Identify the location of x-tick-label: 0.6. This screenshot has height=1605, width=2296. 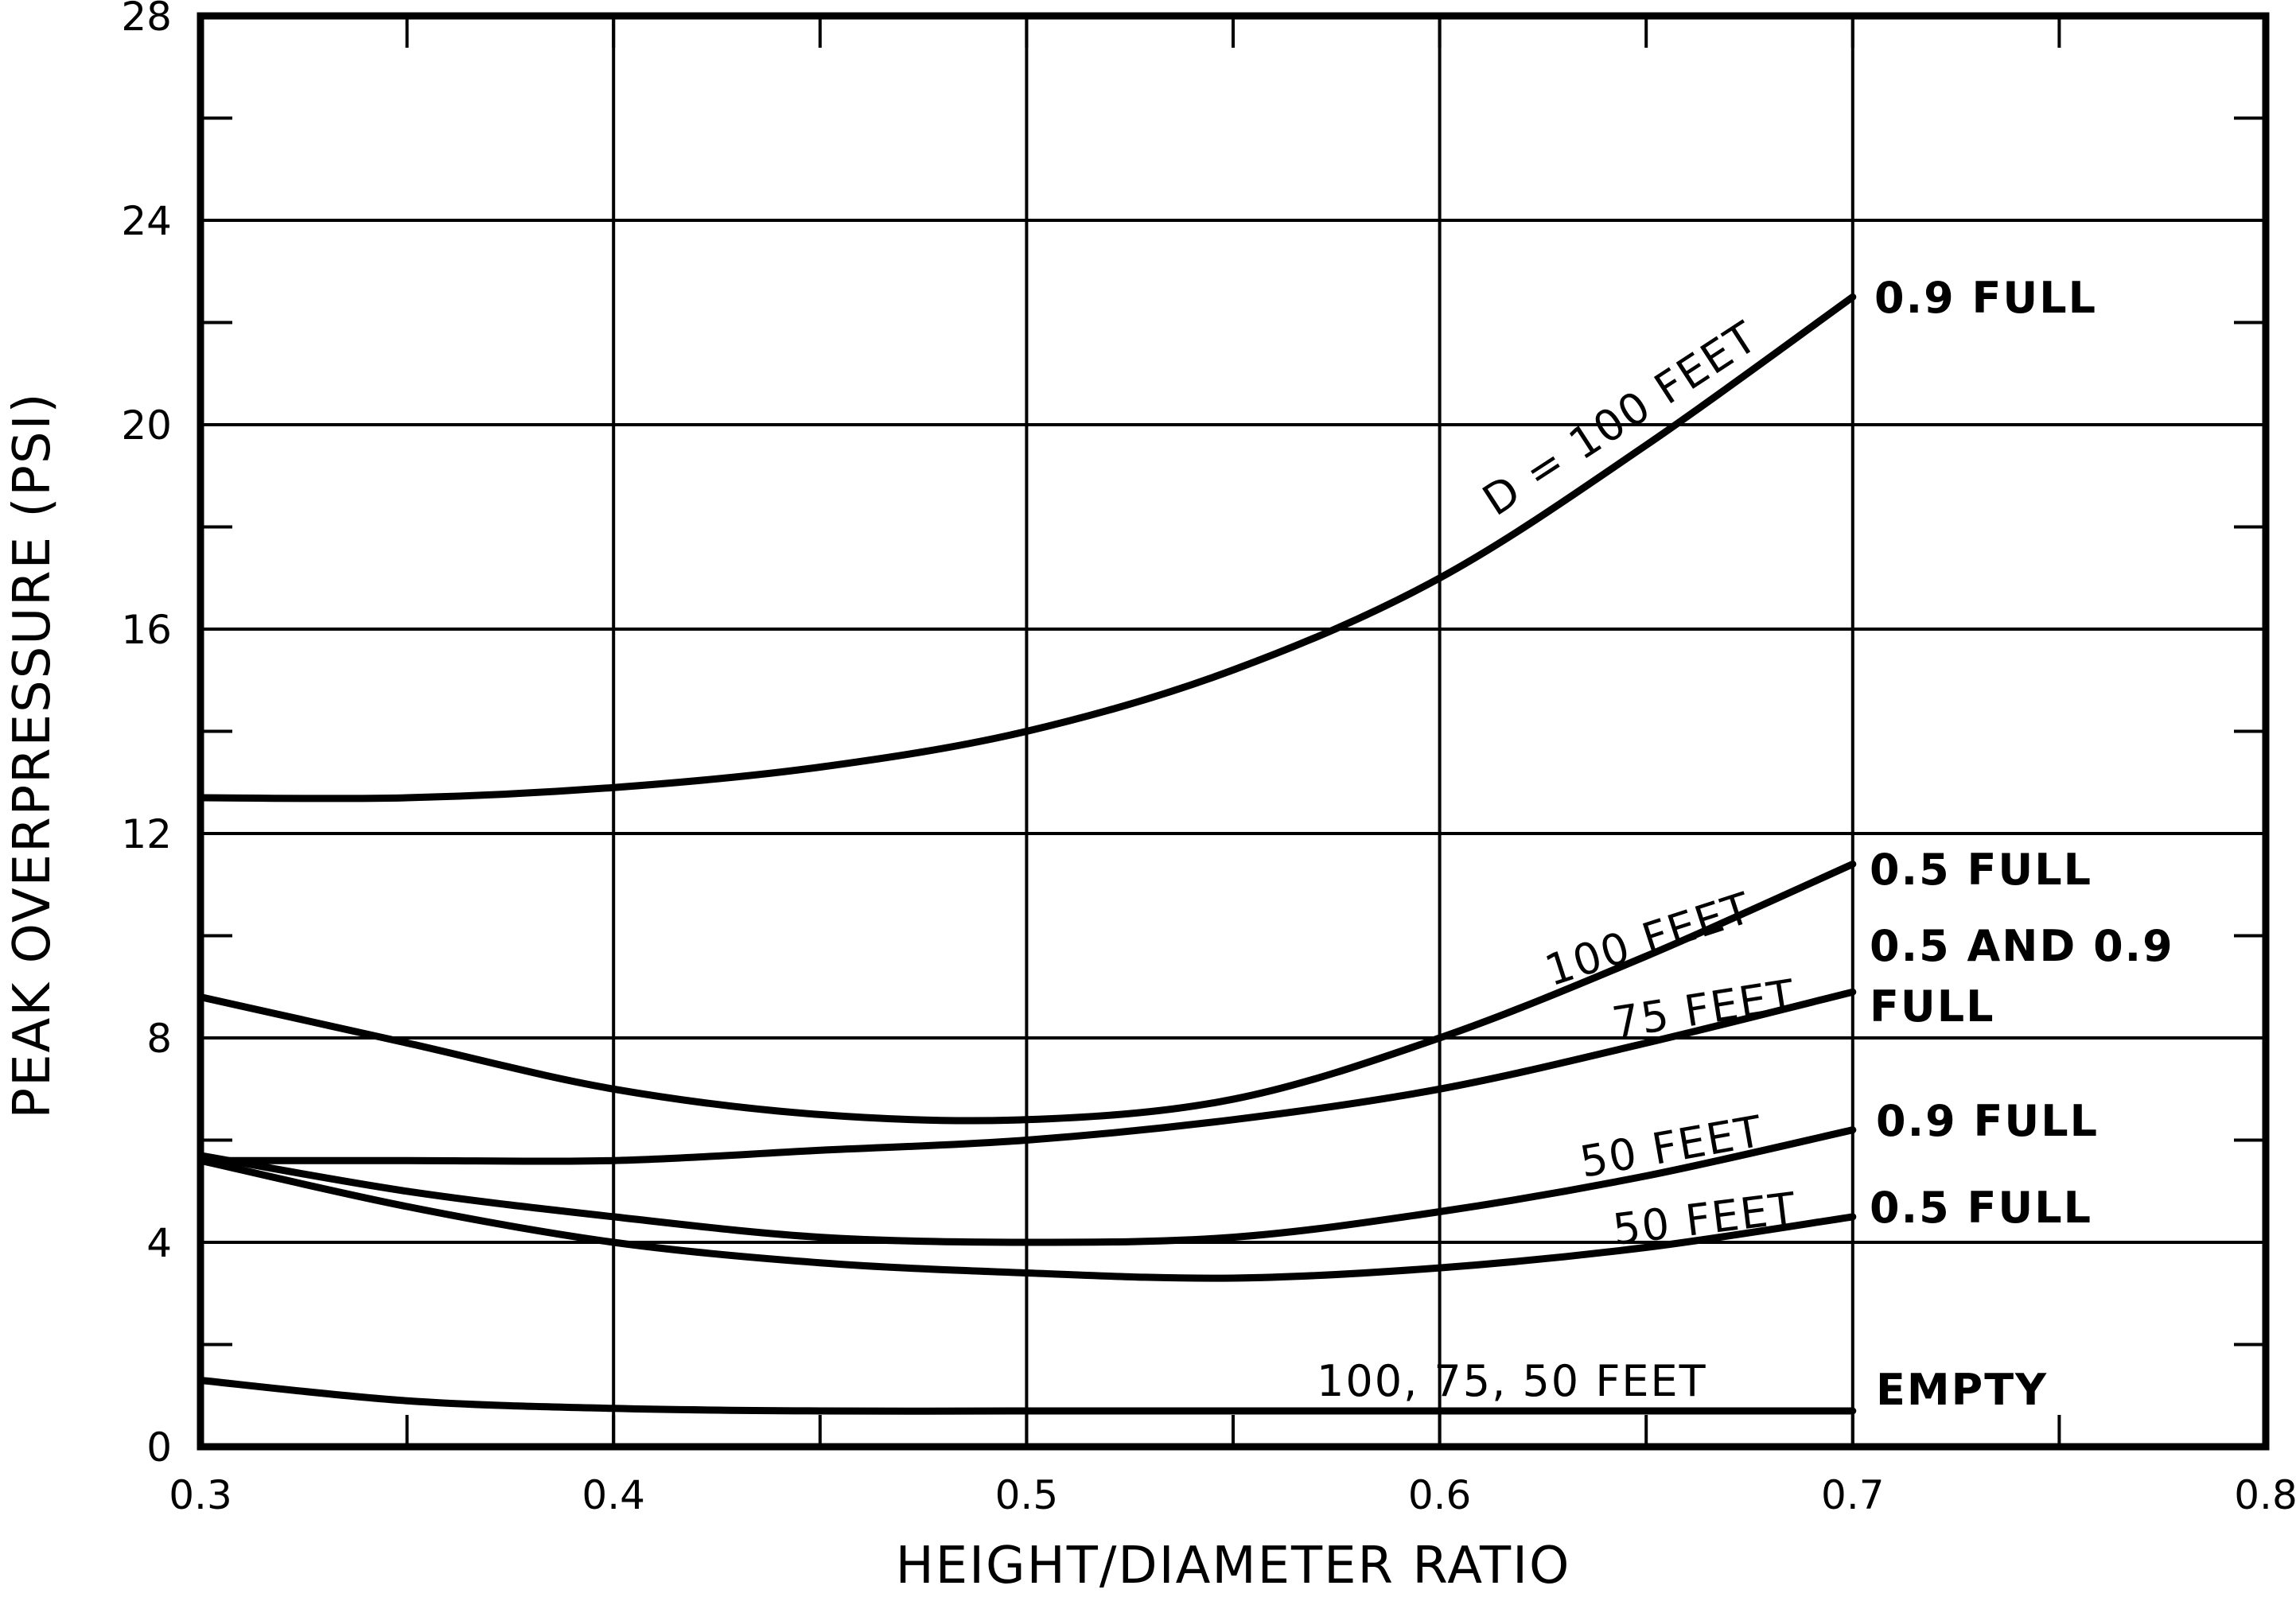
(1440, 1495).